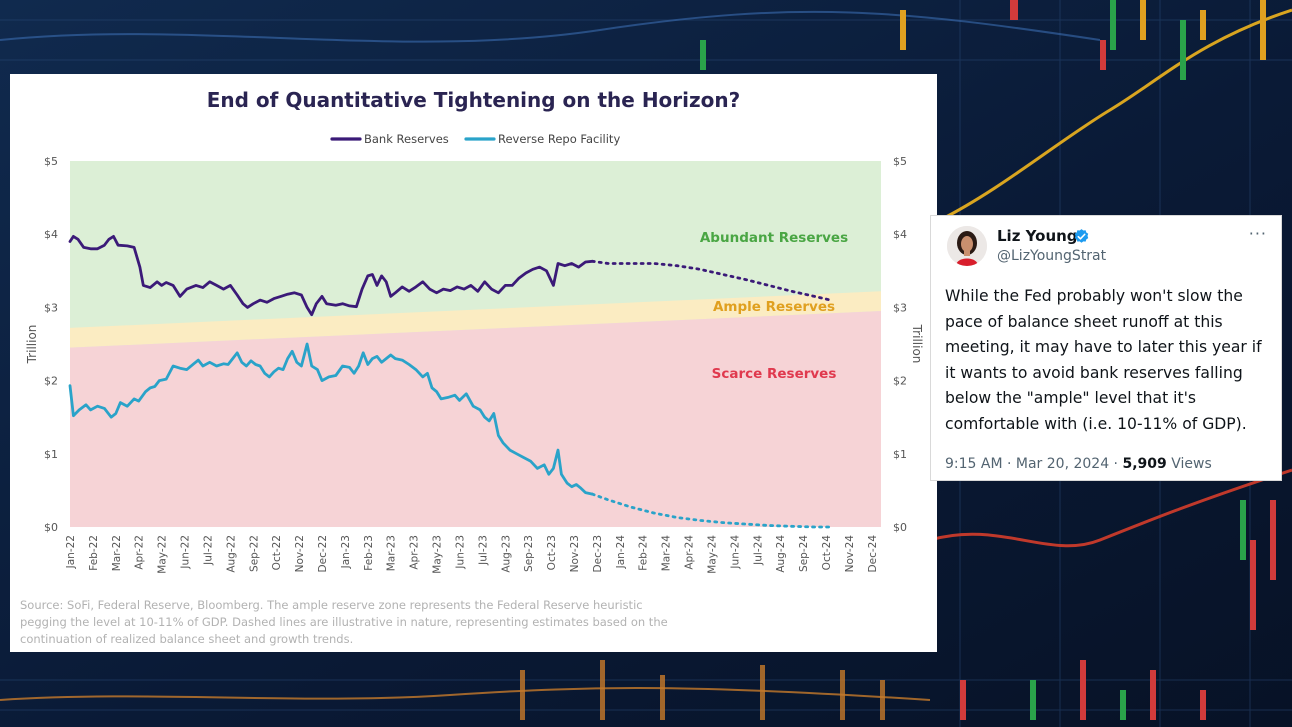 This screenshot has height=727, width=1292. I want to click on tweet-timestamp: 9:15 AM · Mar 20, 2024 ·, so click(1034, 464).